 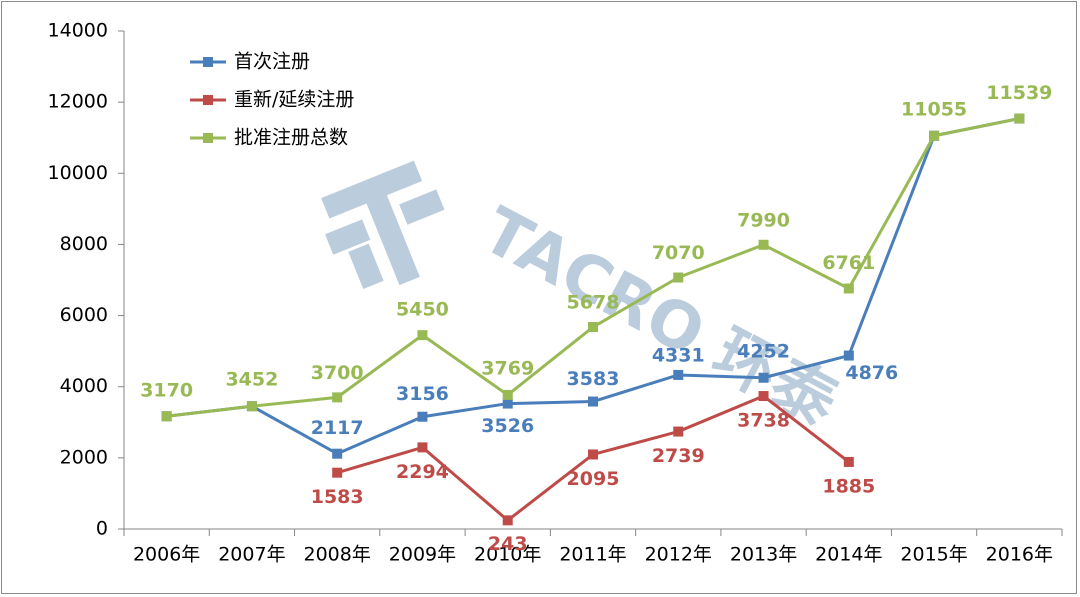 I want to click on data-label: 3583, so click(x=593, y=379).